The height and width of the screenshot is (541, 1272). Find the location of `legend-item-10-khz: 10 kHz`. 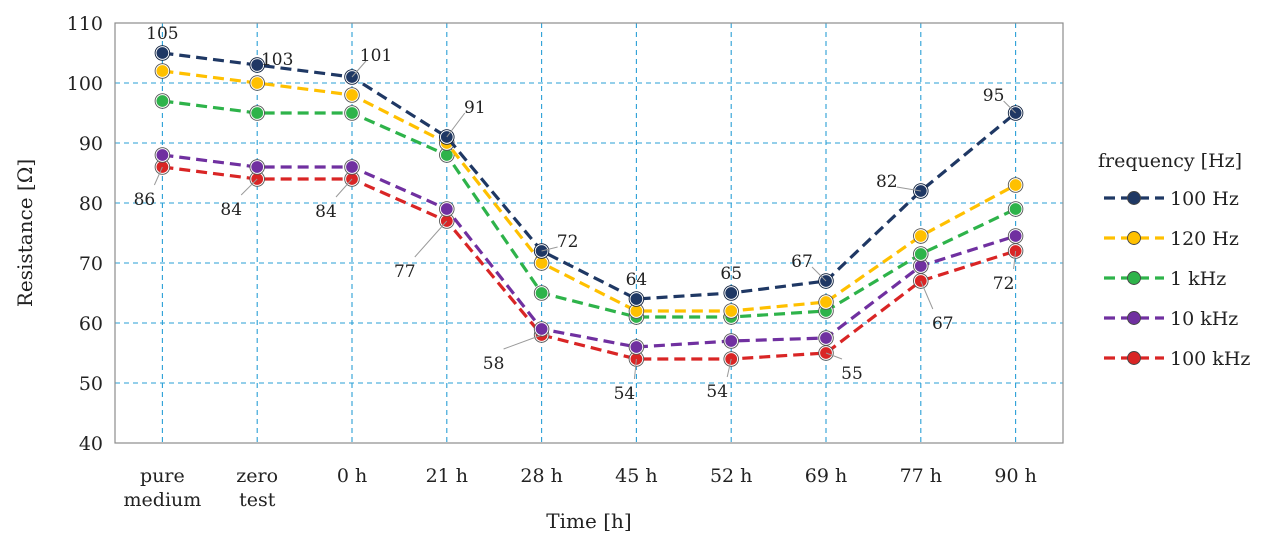

legend-item-10-khz: 10 kHz is located at coordinates (1171, 319).